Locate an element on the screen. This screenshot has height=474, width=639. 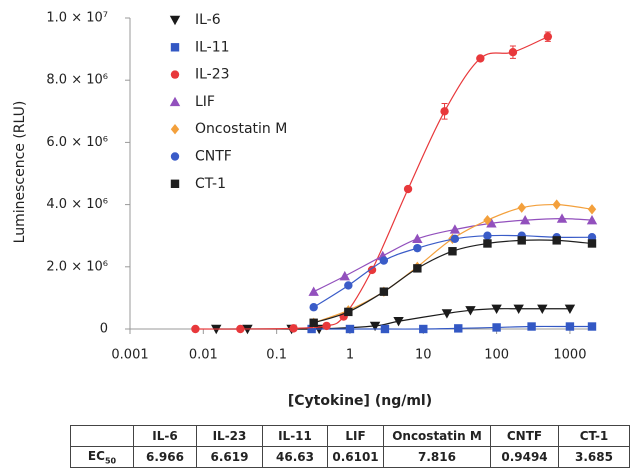
x-axis-title: [Cytokine] (ng/ml) is located at coordinates (360, 401).